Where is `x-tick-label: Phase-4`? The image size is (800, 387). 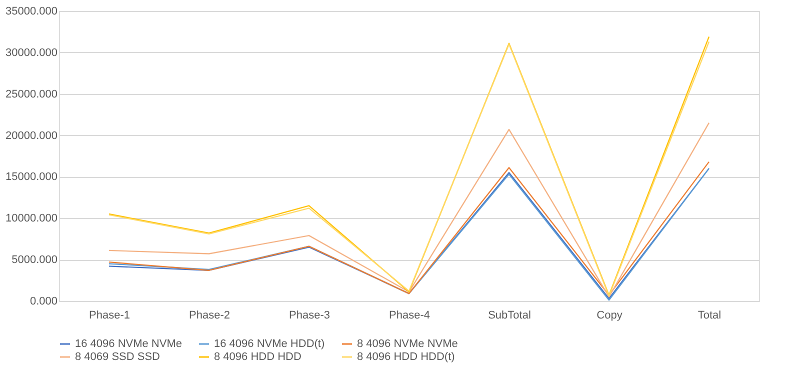
x-tick-label: Phase-4 is located at coordinates (409, 316).